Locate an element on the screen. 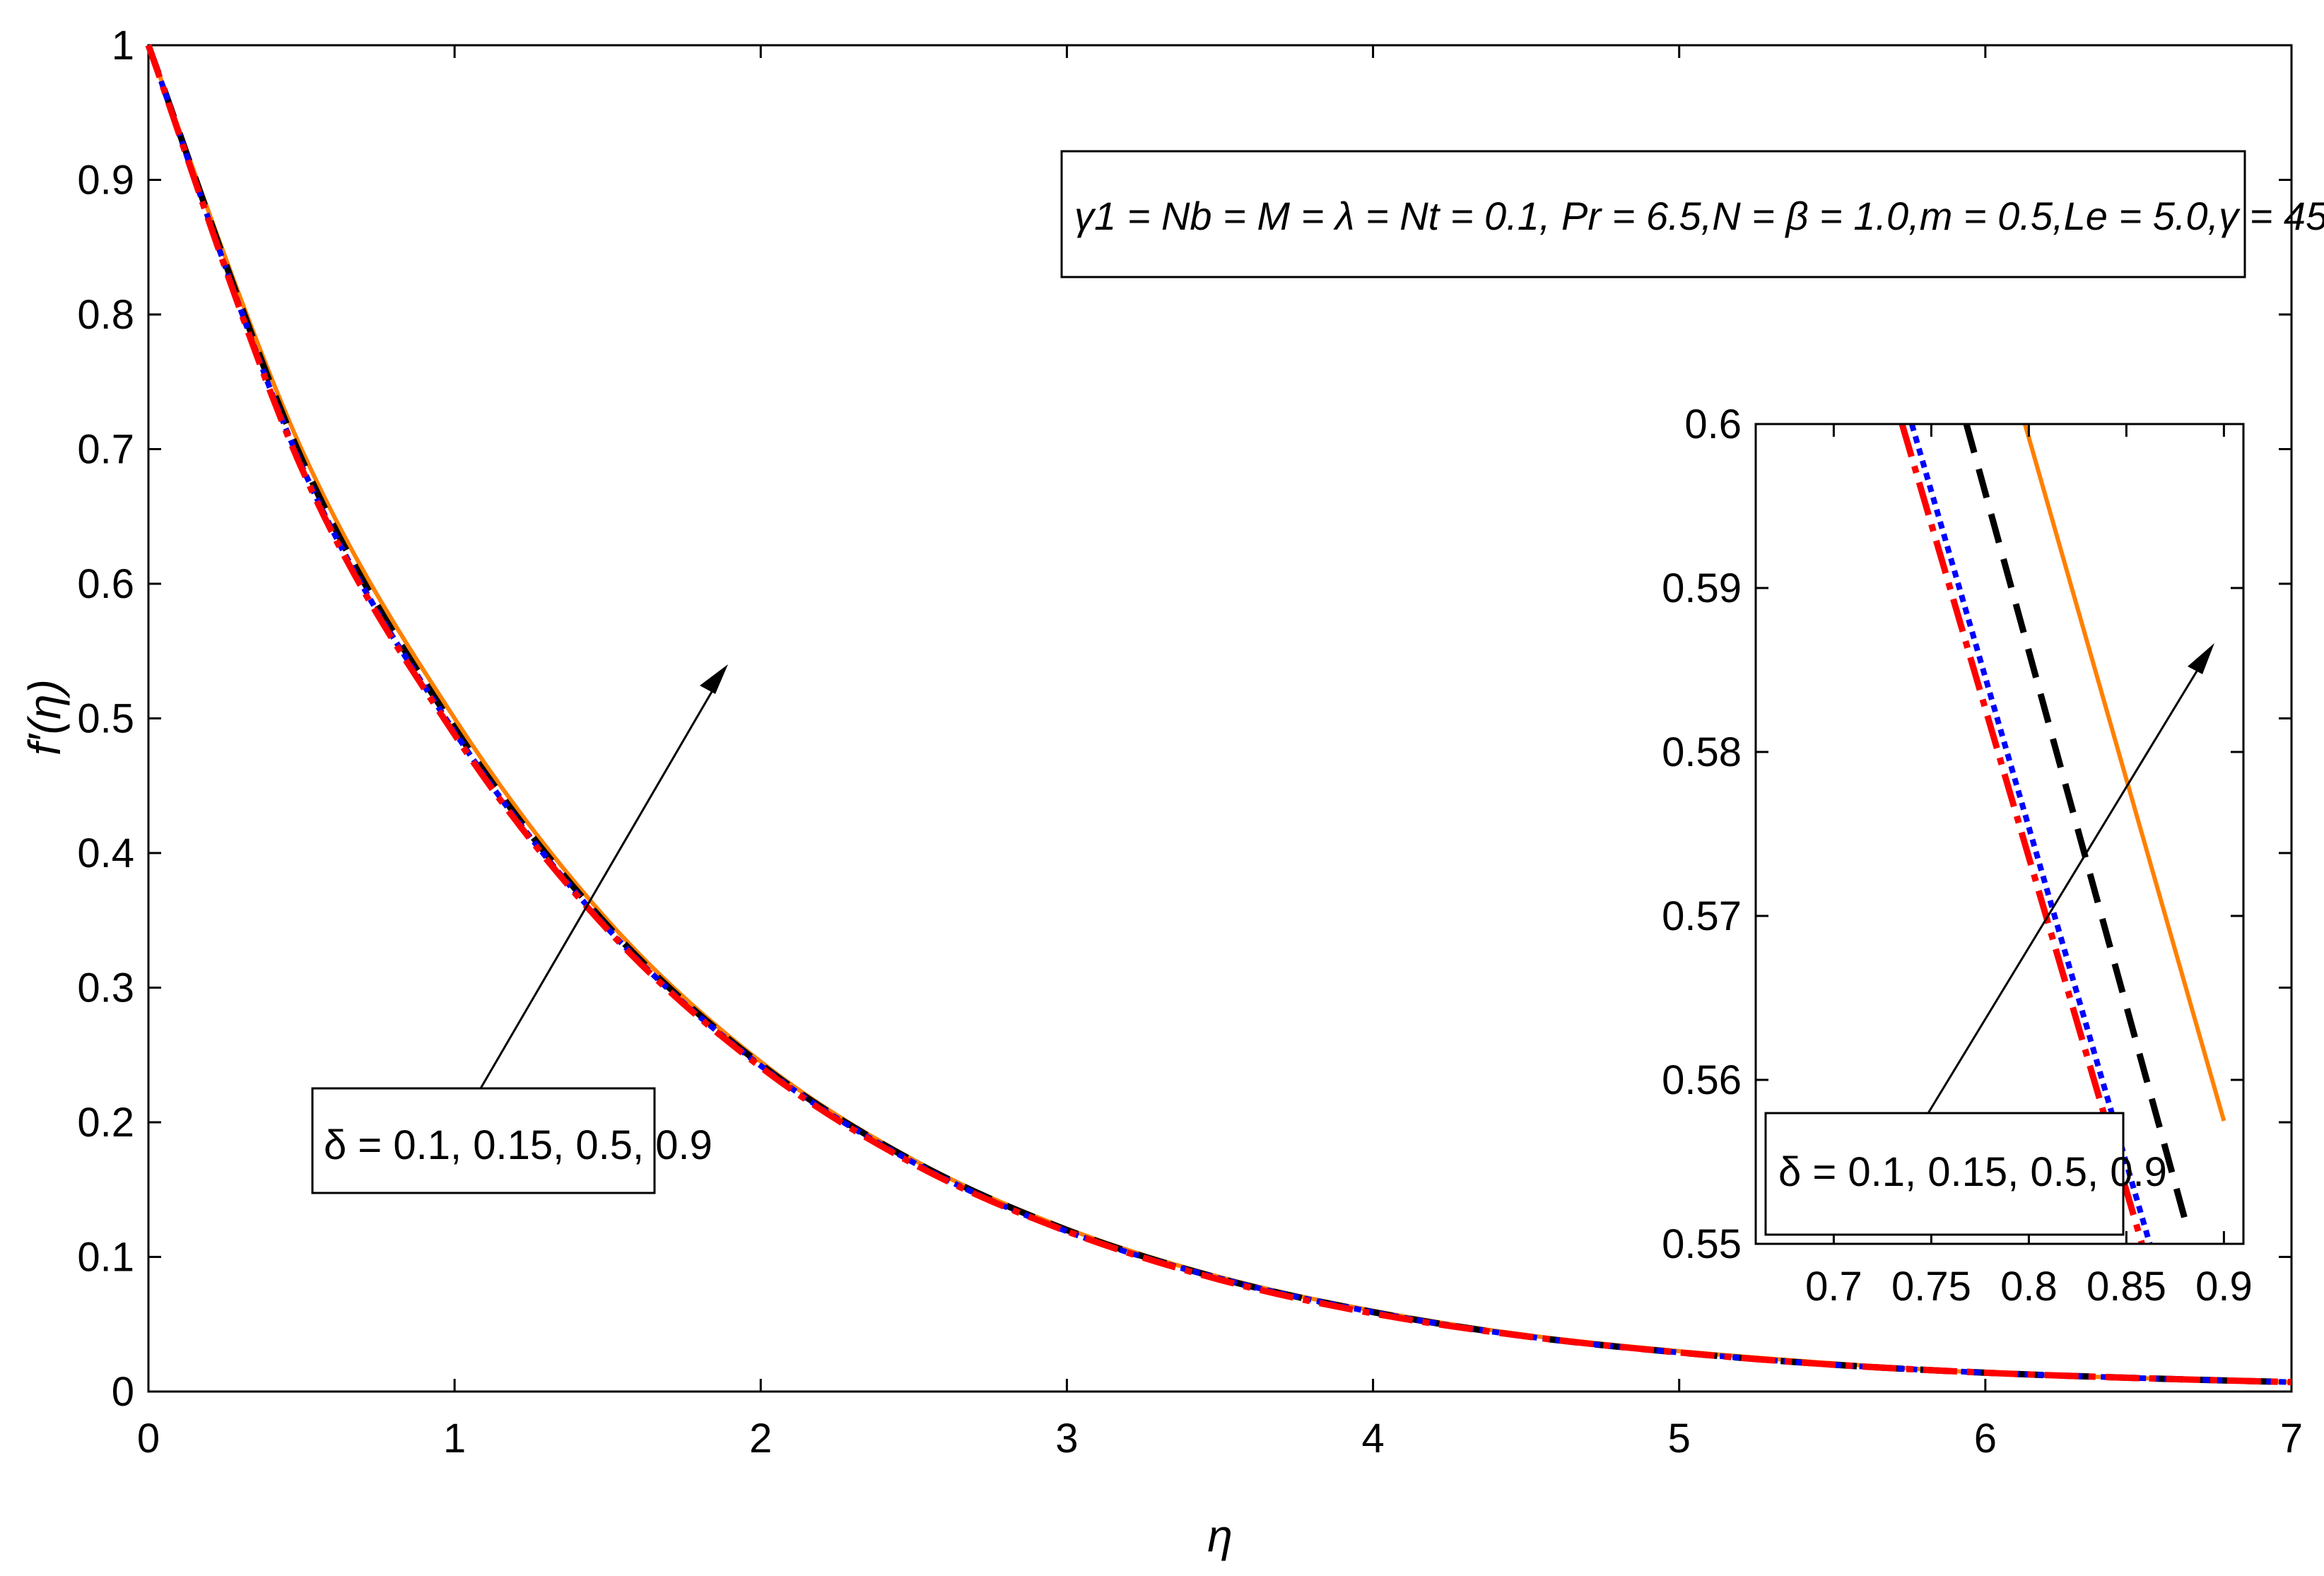 The image size is (2324, 1576). inset-series-line-dashdot is located at coordinates (2021, 834).